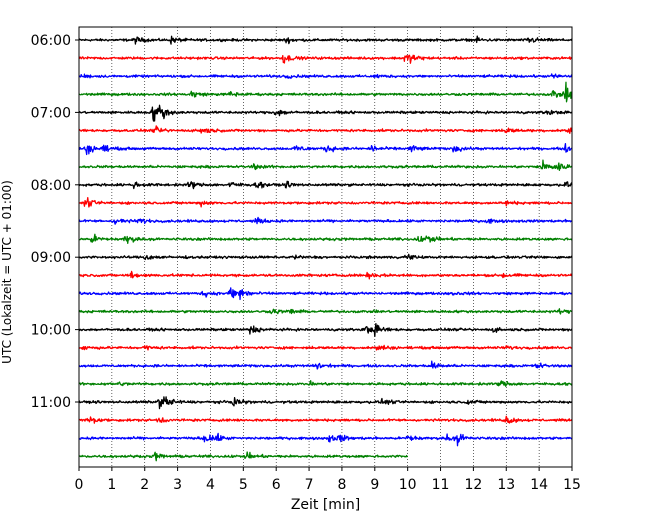 This screenshot has width=650, height=520. Describe the element at coordinates (328, 480) in the screenshot. I see `x-axis-ticks: 0 1 2 3 4 5 6 7 8 9 10 11 12 13 14 15` at that location.